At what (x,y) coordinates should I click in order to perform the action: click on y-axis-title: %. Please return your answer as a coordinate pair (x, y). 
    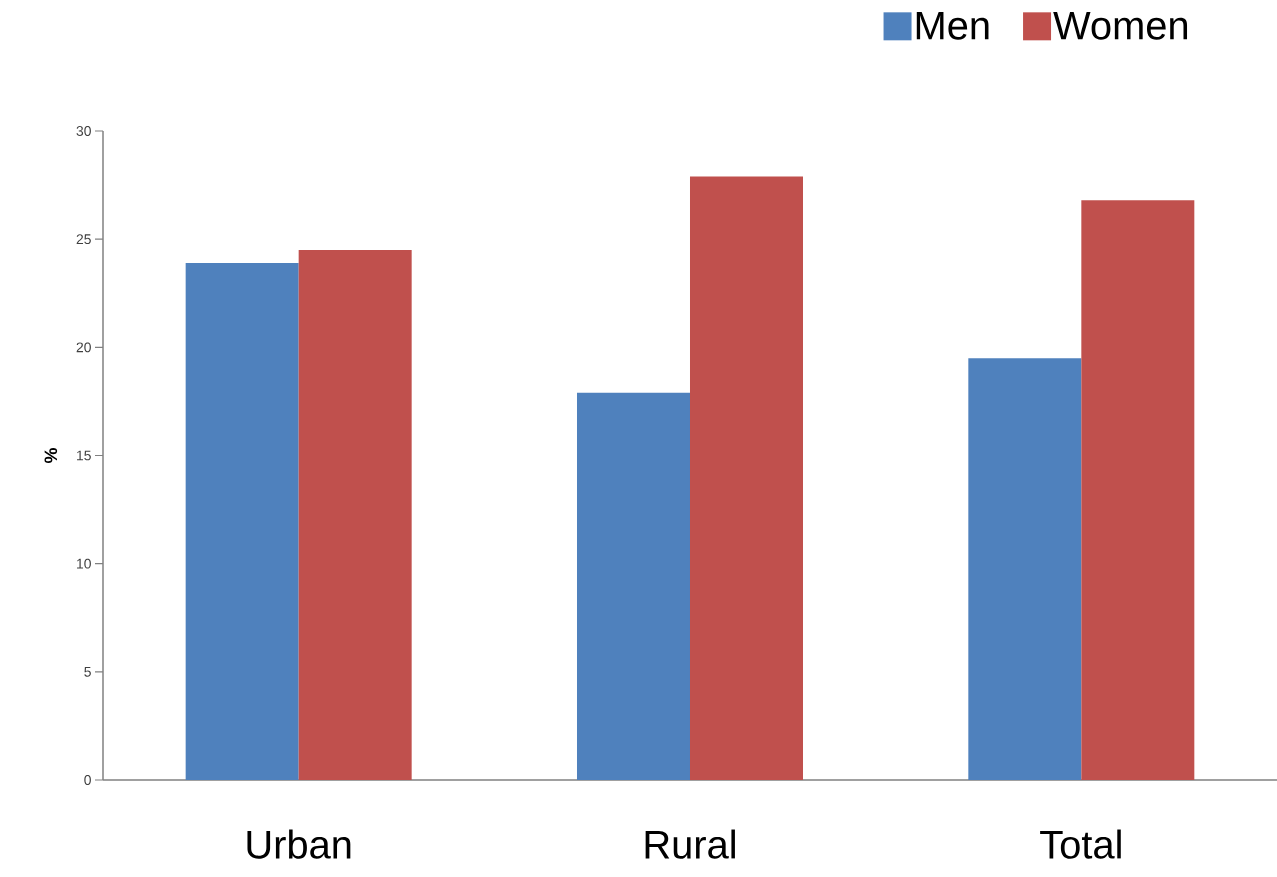
    Looking at the image, I should click on (51, 456).